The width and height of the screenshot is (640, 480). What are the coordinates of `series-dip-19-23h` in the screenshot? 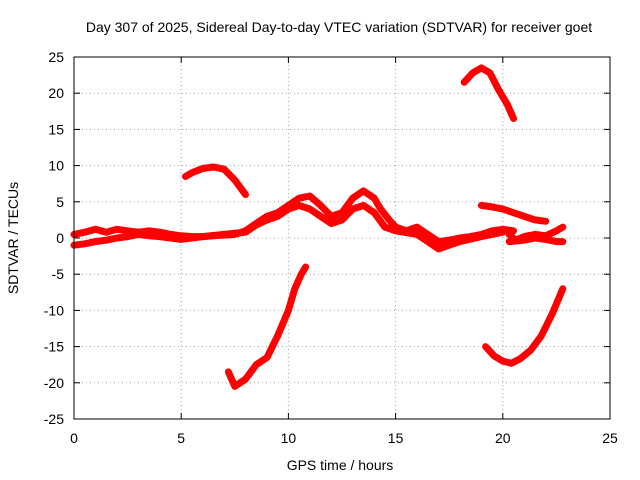 It's located at (524, 326).